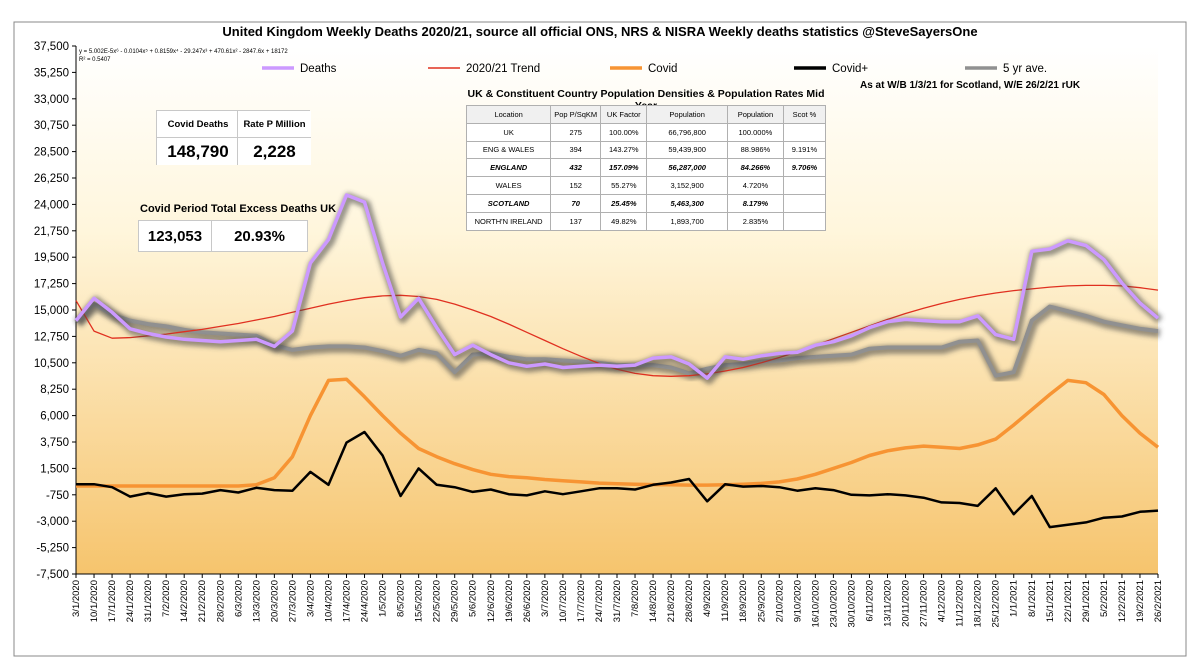 The height and width of the screenshot is (667, 1200). What do you see at coordinates (274, 124) in the screenshot?
I see `rate-label: Rate P Million` at bounding box center [274, 124].